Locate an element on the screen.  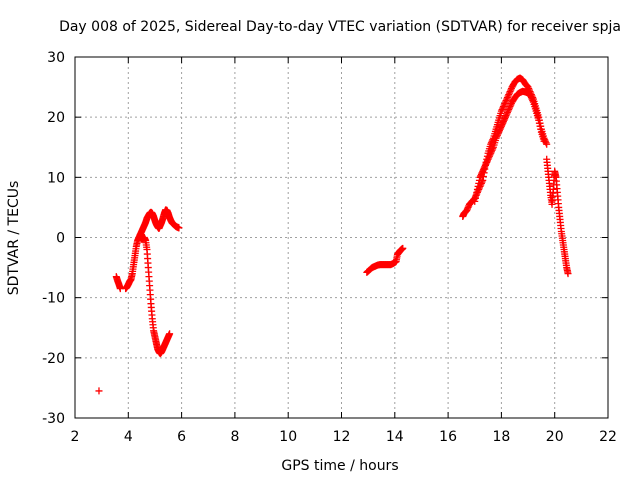
y-axis-label: SDTVAR / TECUs is located at coordinates (14, 238).